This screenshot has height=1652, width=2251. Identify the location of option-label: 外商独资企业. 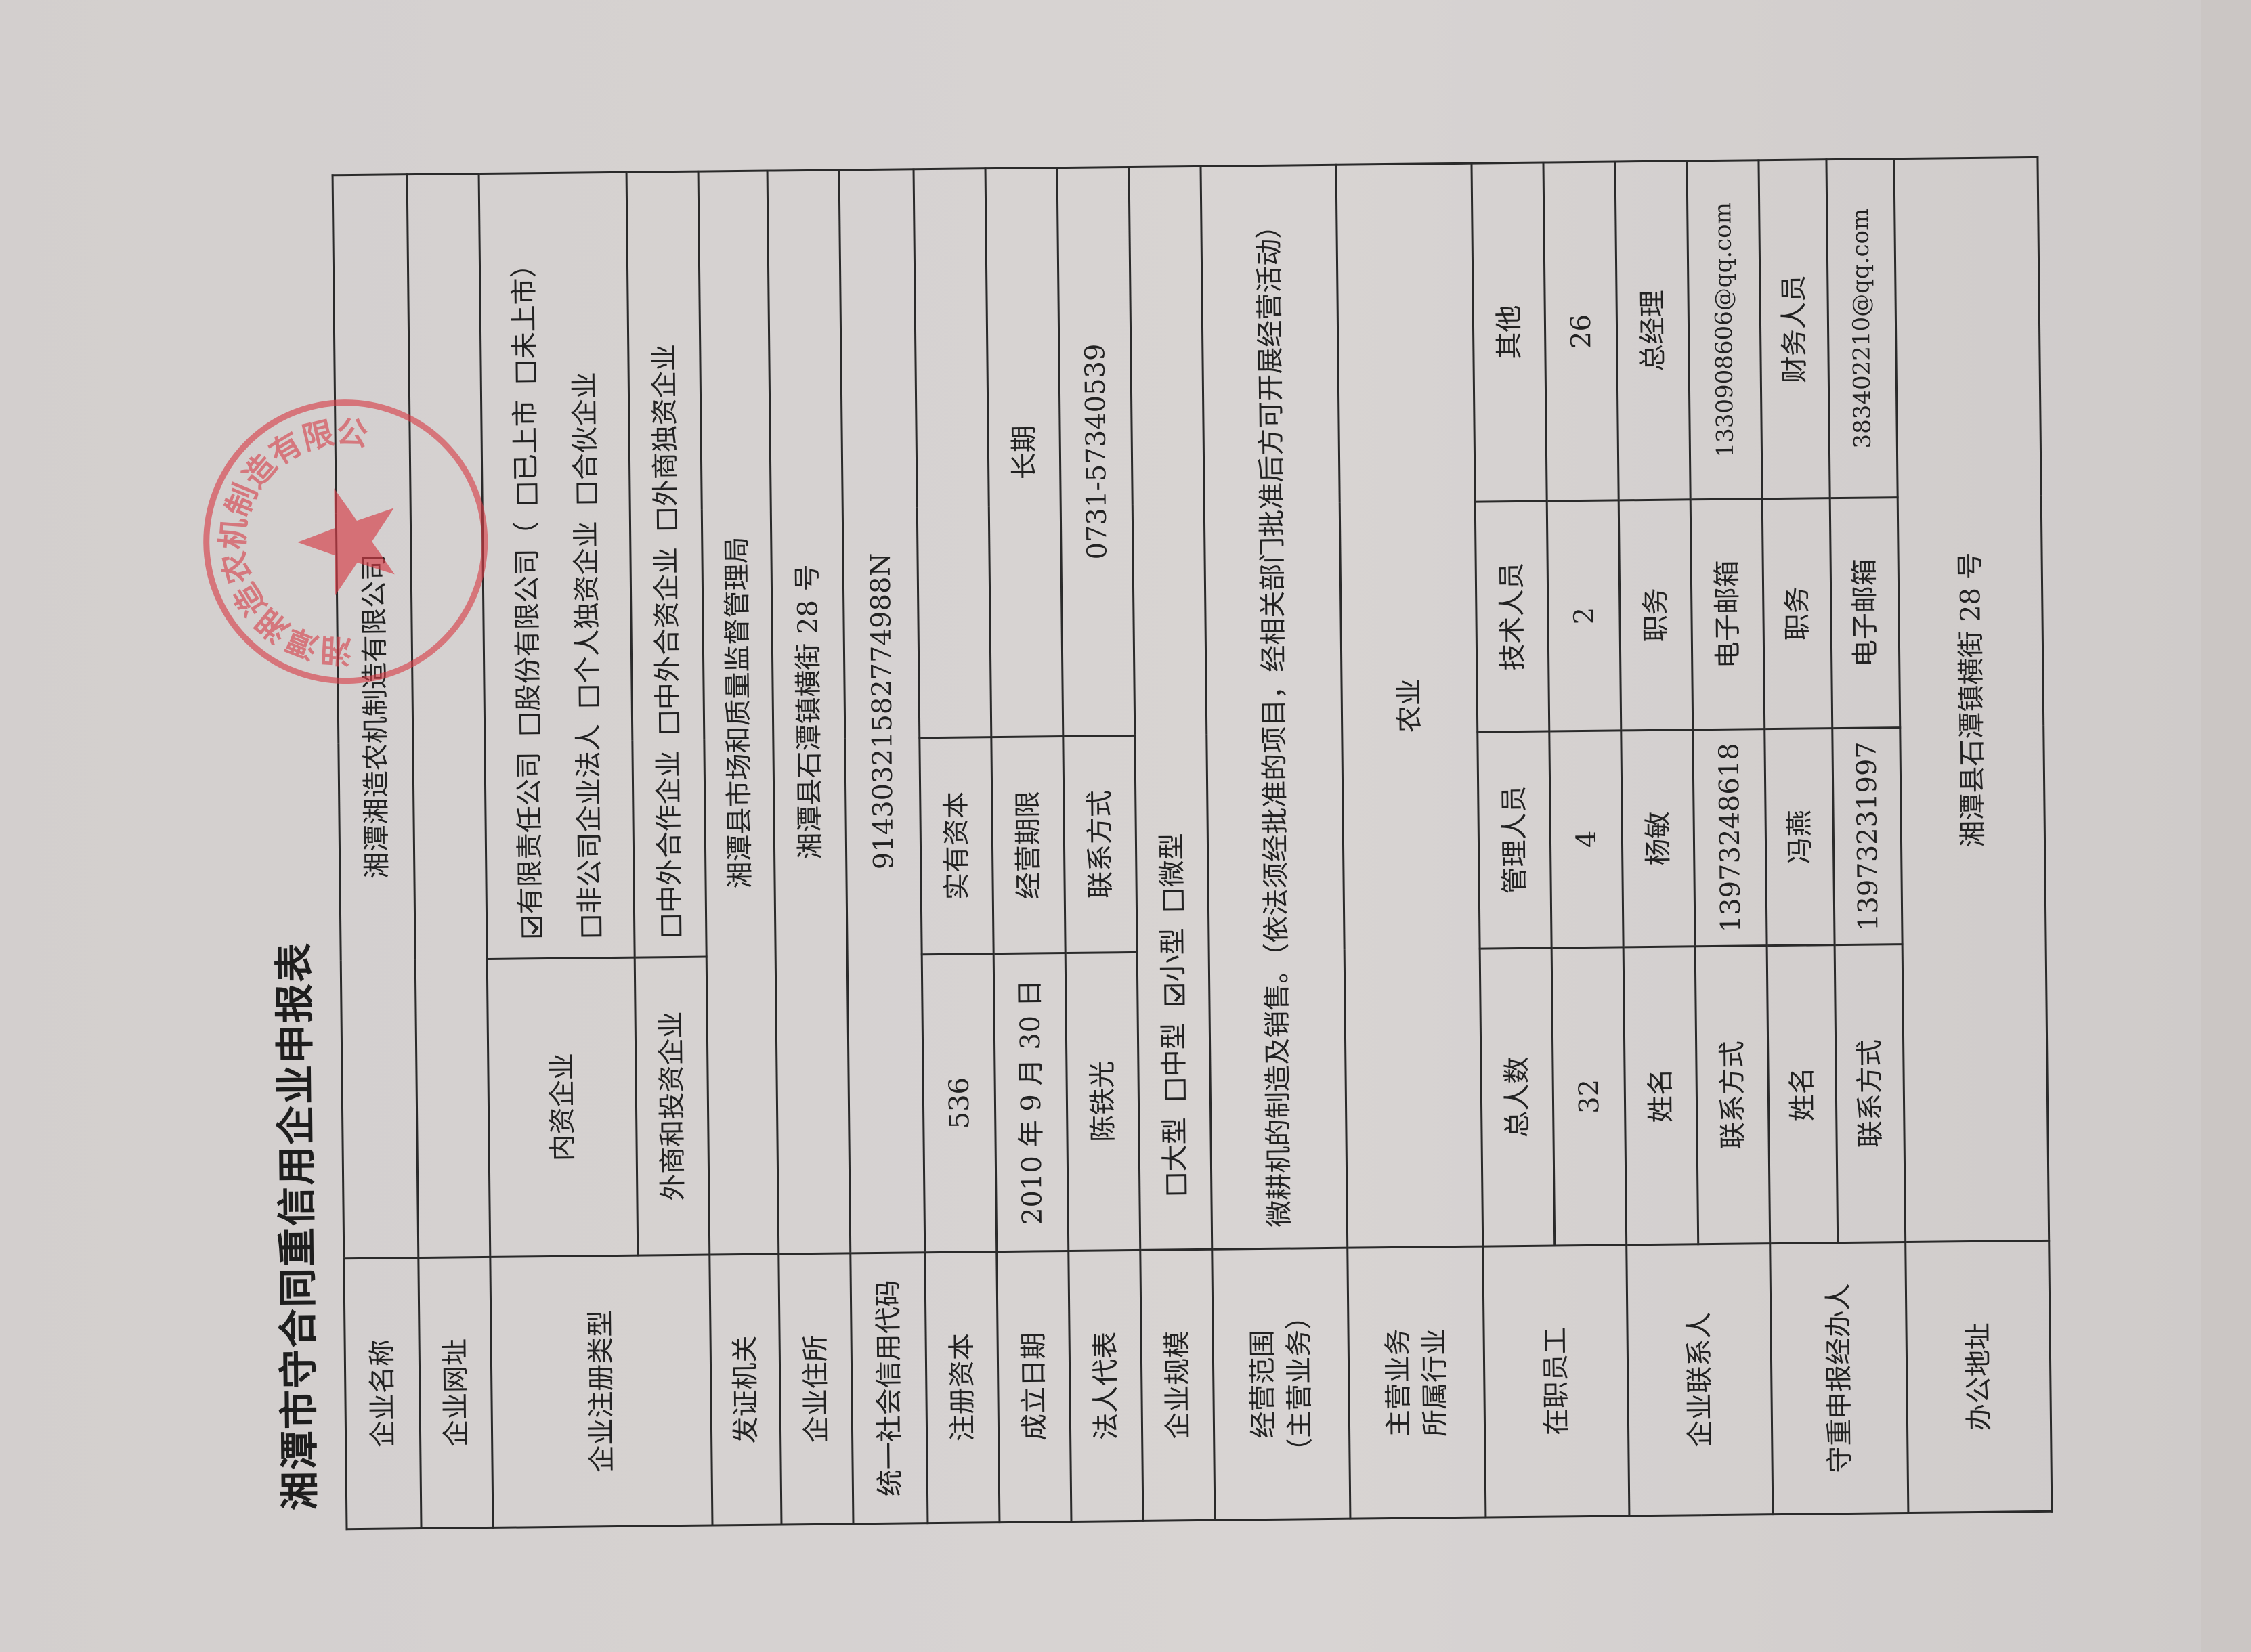
(665, 425).